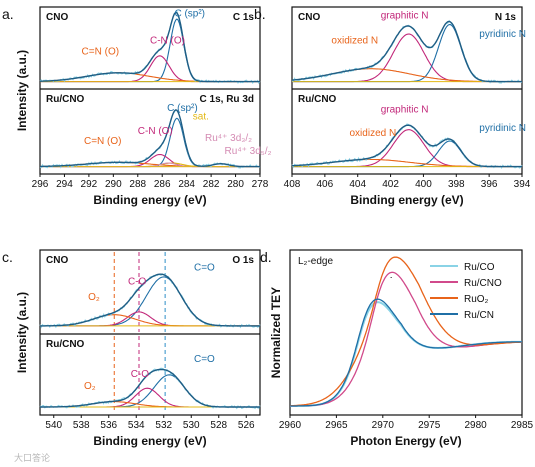  What do you see at coordinates (40, 184) in the screenshot?
I see `x-tick-label: 296` at bounding box center [40, 184].